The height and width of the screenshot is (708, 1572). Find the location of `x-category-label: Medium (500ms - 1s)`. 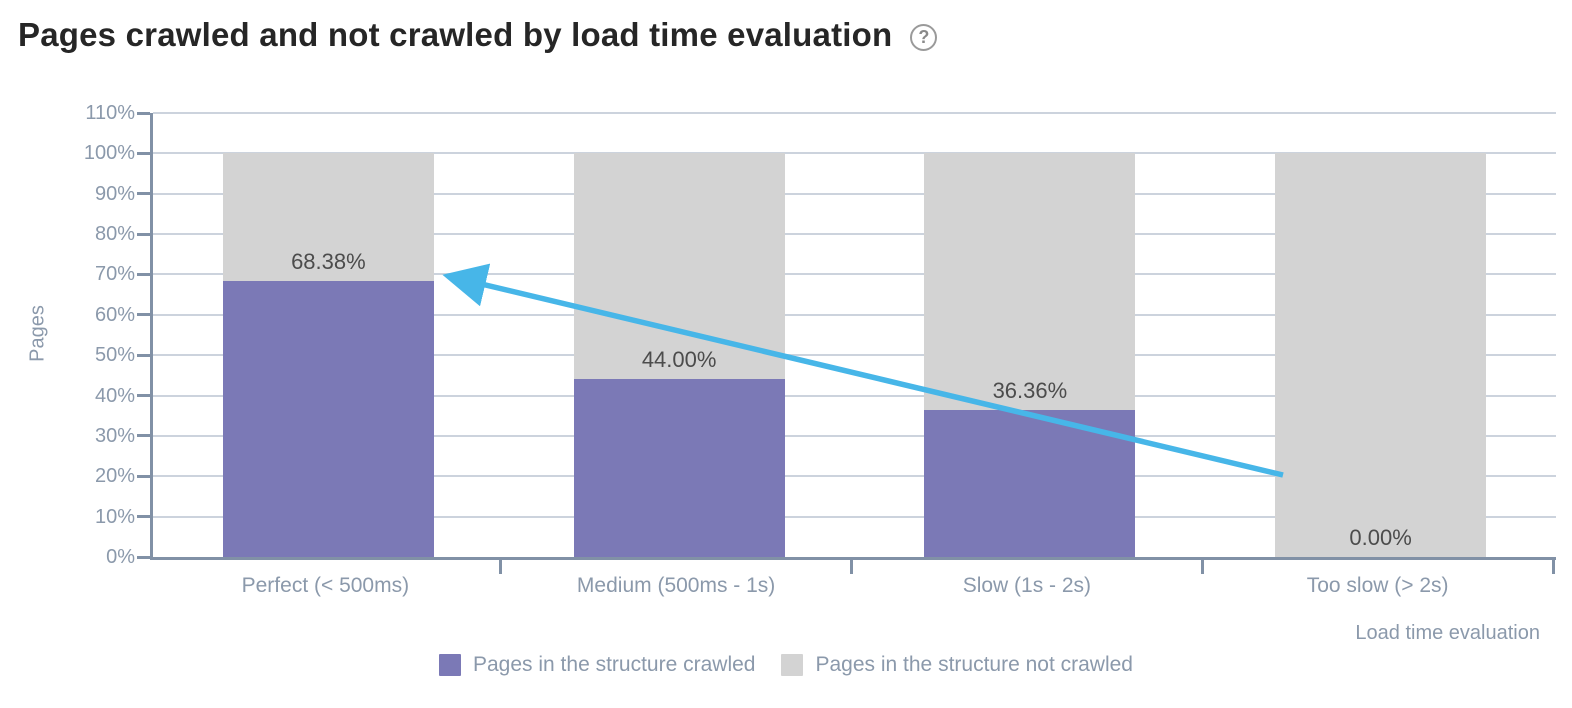

x-category-label: Medium (500ms - 1s) is located at coordinates (676, 585).